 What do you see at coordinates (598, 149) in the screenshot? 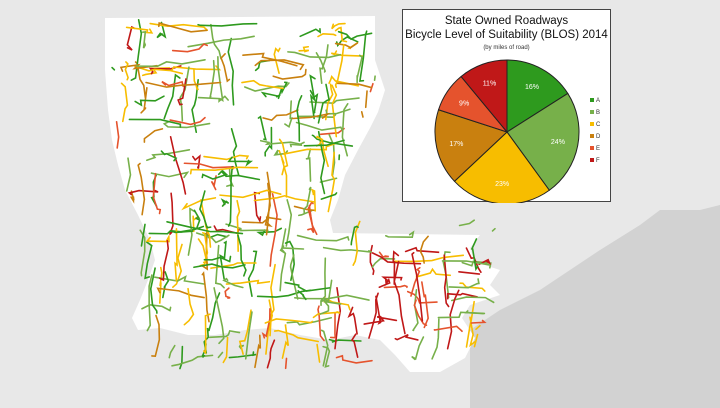
I see `legend-label-E: E` at bounding box center [598, 149].